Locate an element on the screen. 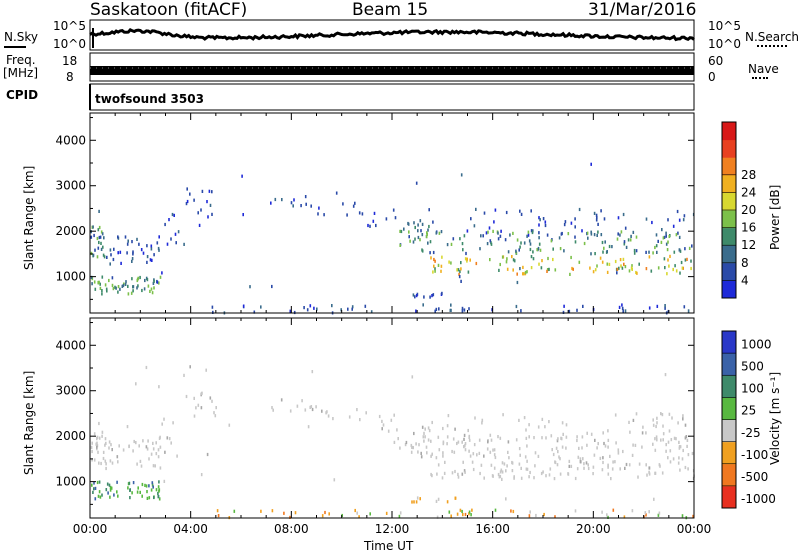  power-blob-early-upper is located at coordinates (98, 242).